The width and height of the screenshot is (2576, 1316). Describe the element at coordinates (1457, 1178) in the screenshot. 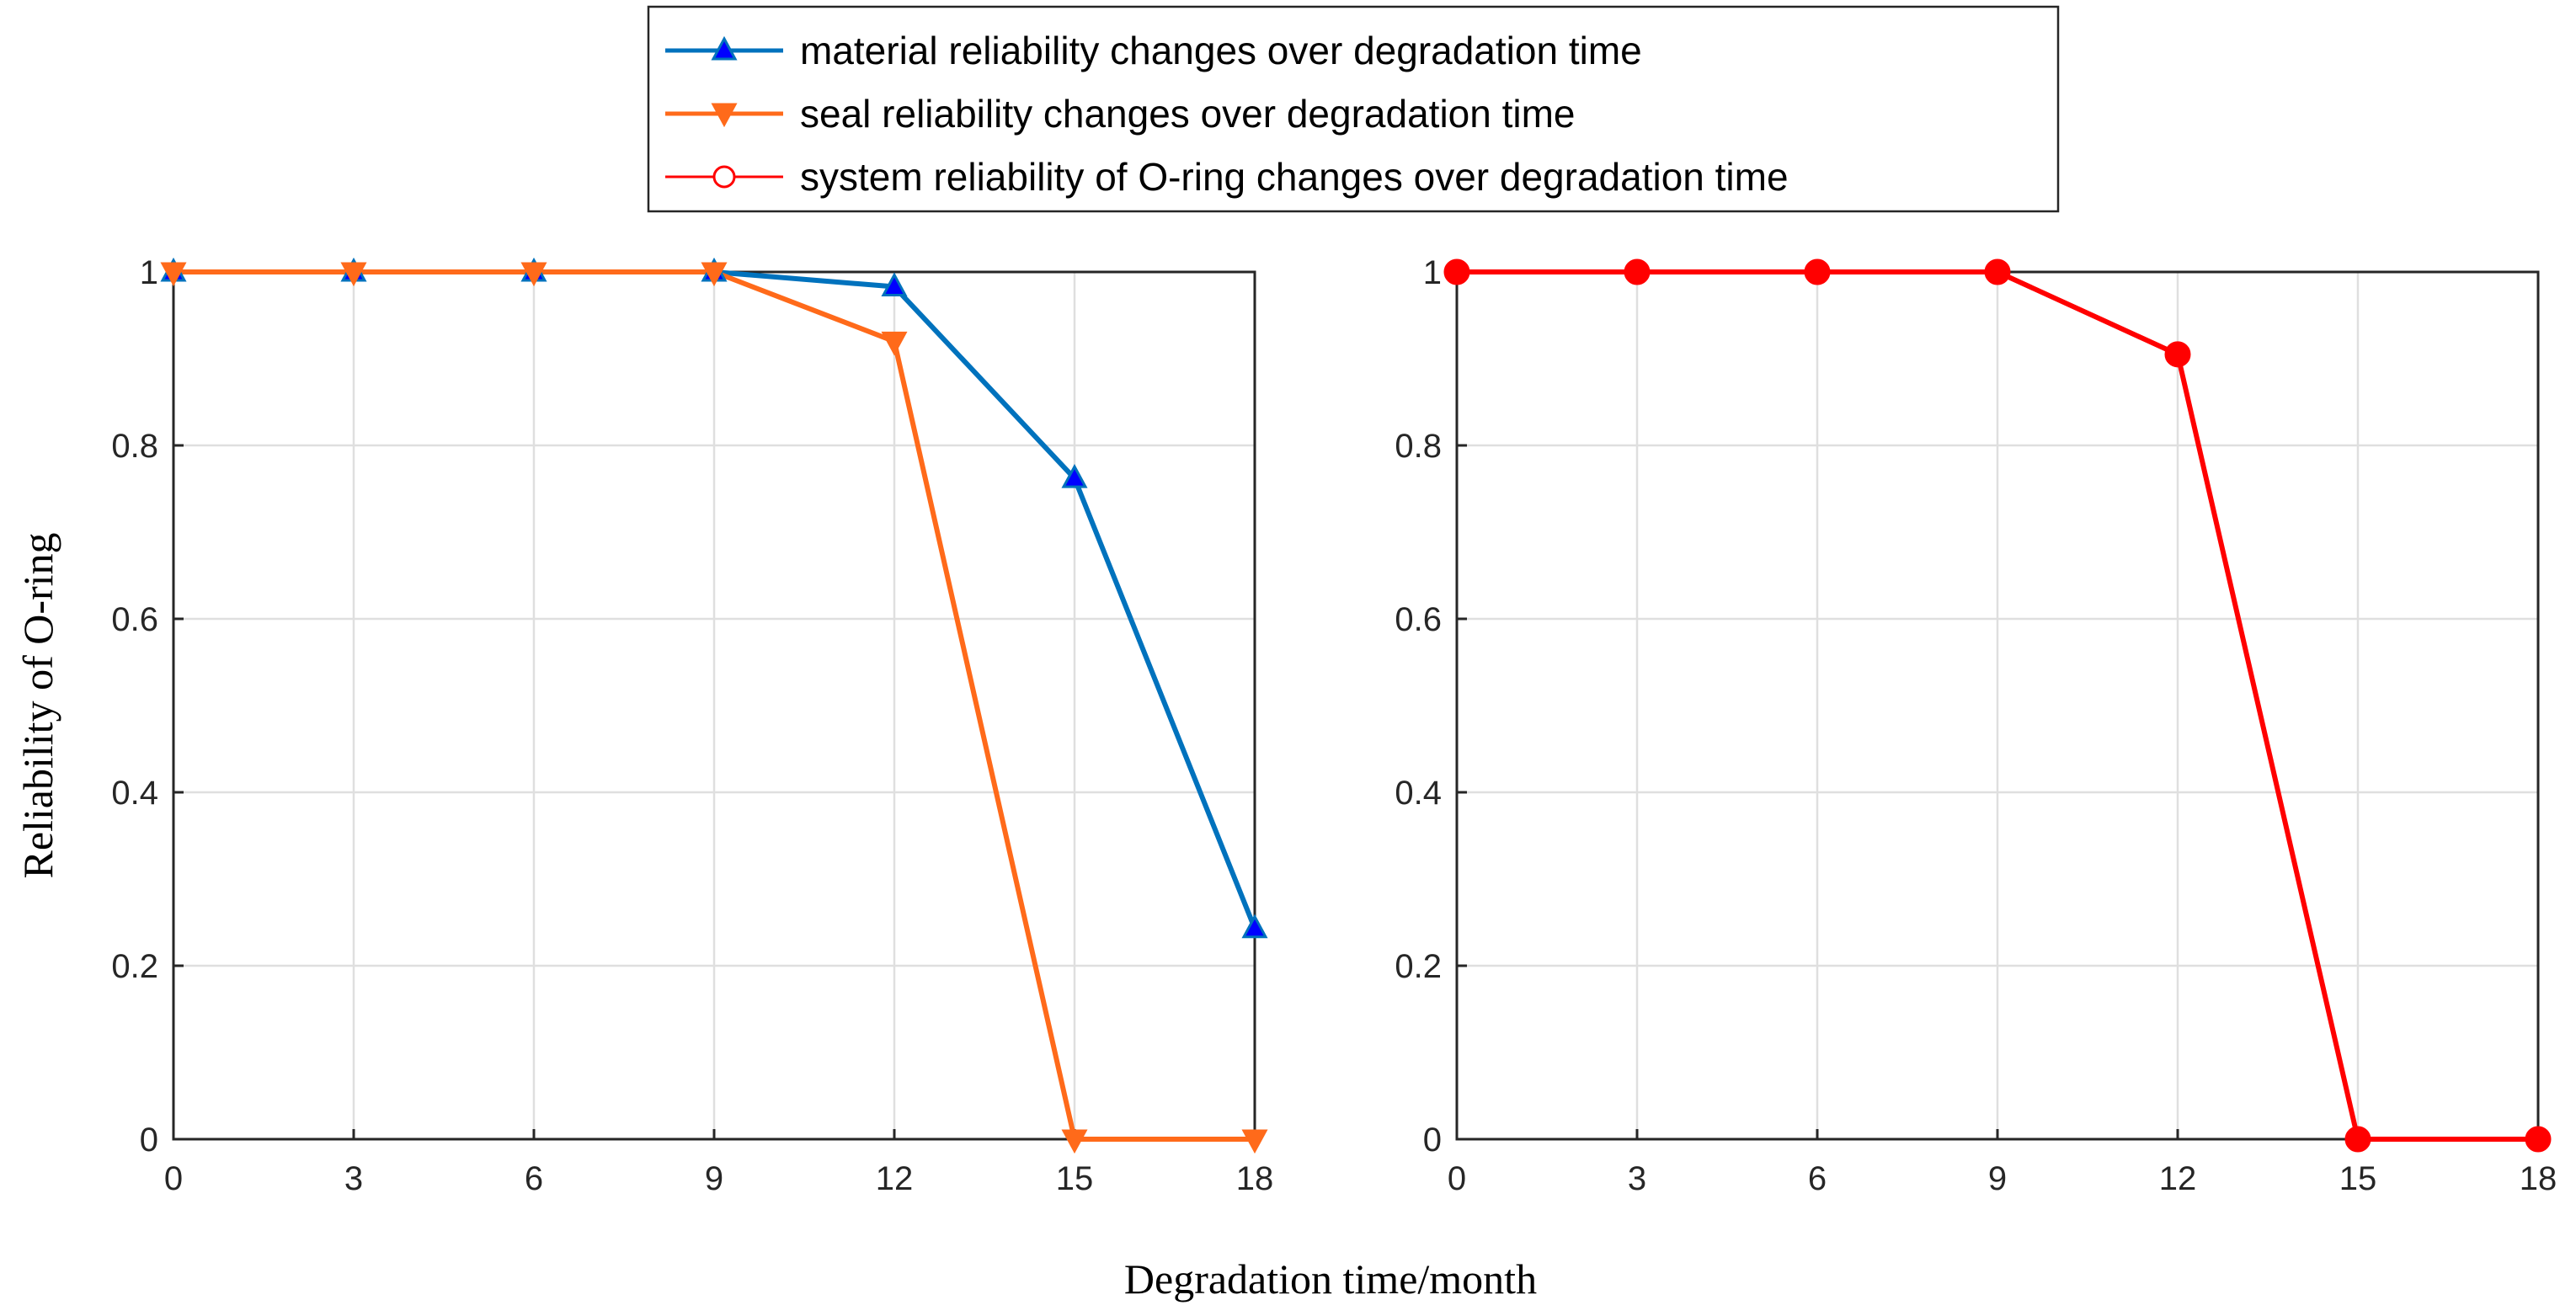

I see `right-xtick-label: 0` at that location.